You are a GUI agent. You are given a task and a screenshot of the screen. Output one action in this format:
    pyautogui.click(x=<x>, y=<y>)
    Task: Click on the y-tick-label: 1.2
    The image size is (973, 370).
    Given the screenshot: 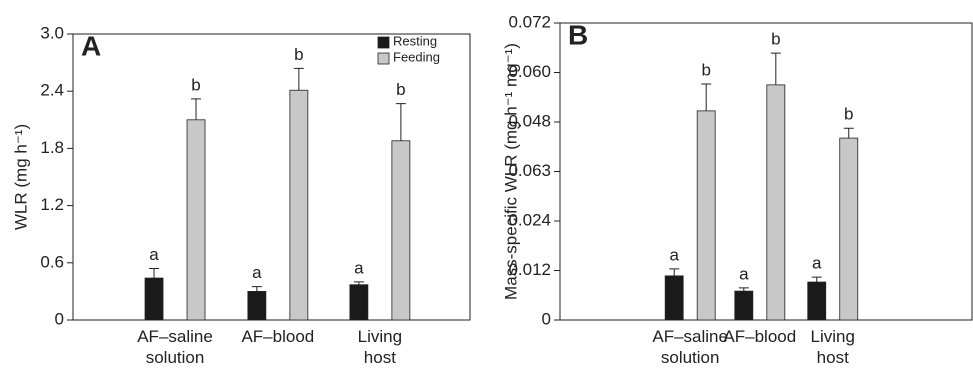 What is the action you would take?
    pyautogui.click(x=52, y=204)
    